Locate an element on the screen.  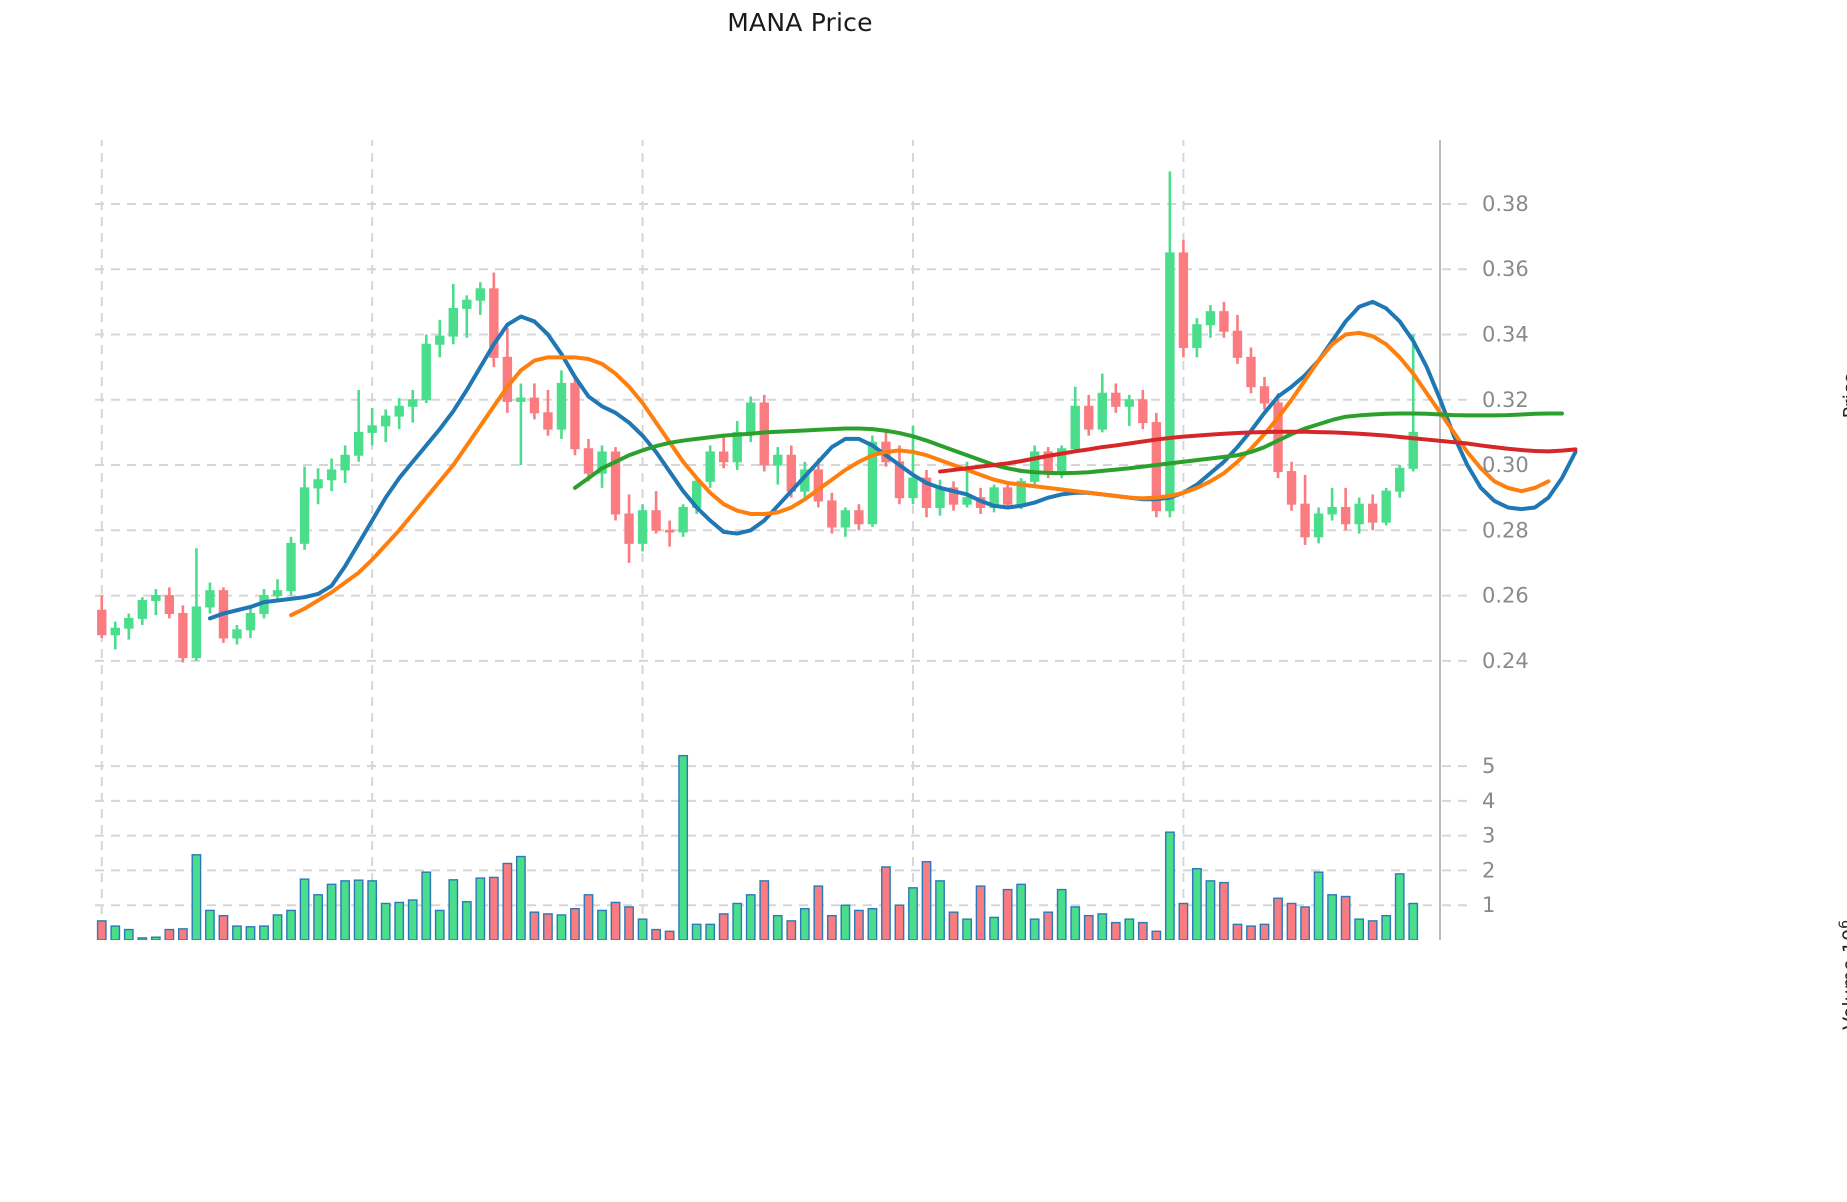
volume-axis-label: Volume 106 is located at coordinates (1842, 975).